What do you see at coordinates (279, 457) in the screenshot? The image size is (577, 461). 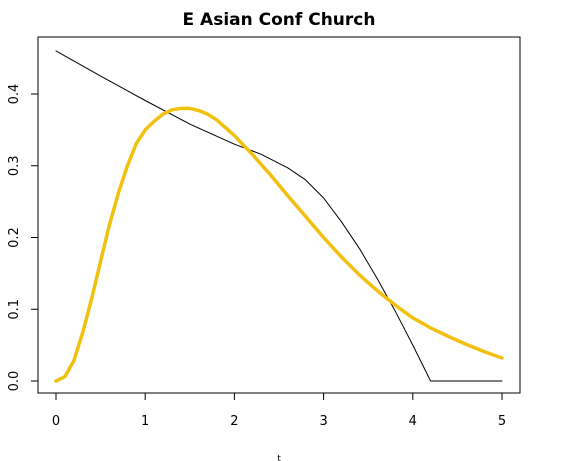 I see `x-axis-label: t` at bounding box center [279, 457].